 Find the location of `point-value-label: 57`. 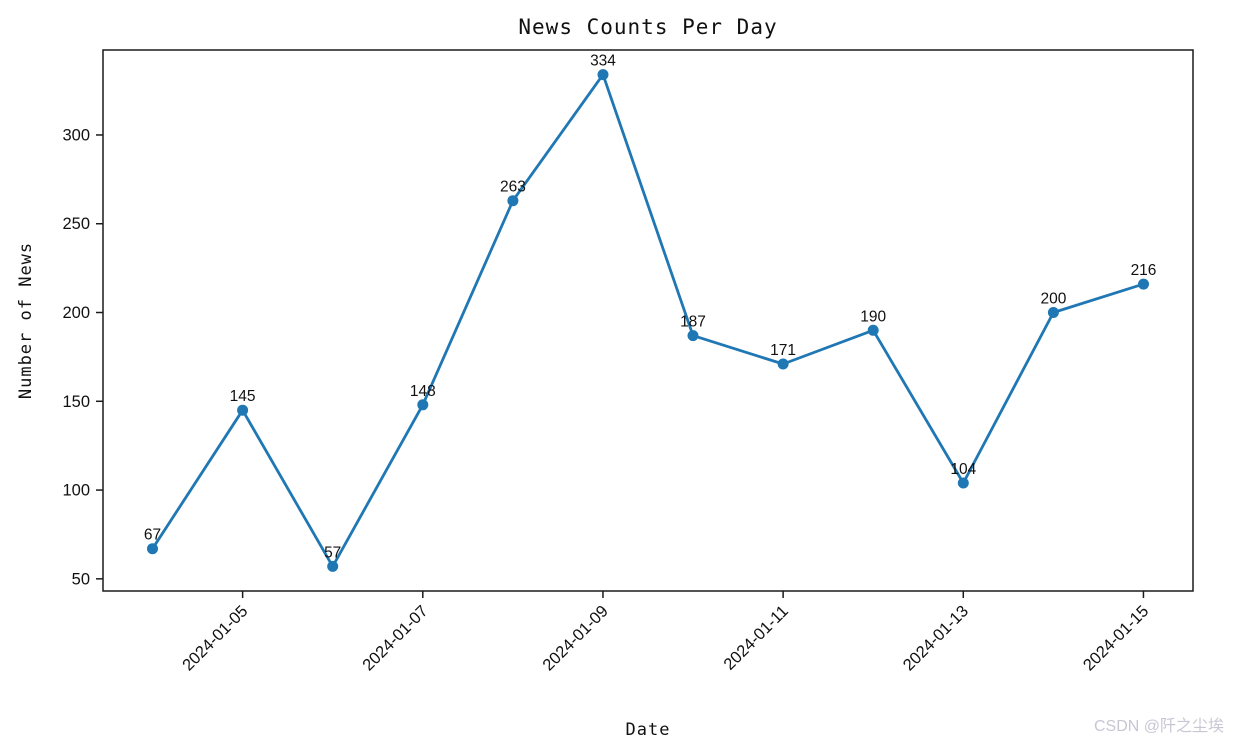

point-value-label: 57 is located at coordinates (332, 552).